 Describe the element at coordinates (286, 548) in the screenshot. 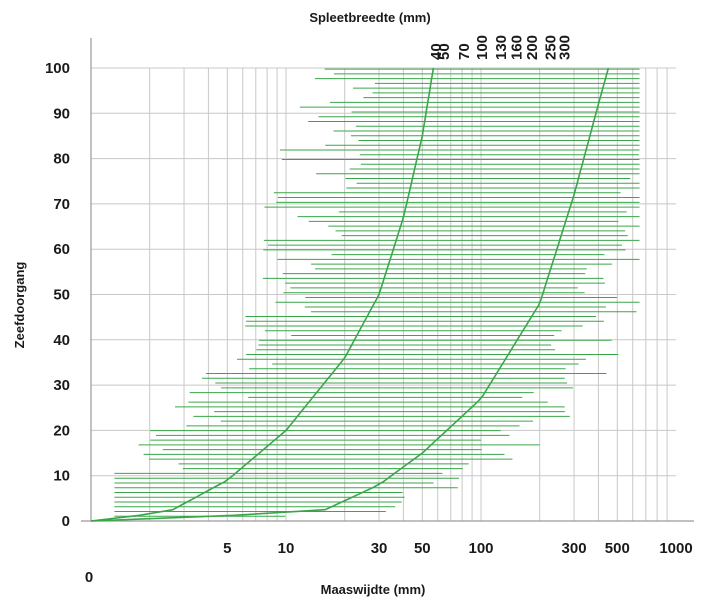

I see `x-tick-label: 10` at that location.